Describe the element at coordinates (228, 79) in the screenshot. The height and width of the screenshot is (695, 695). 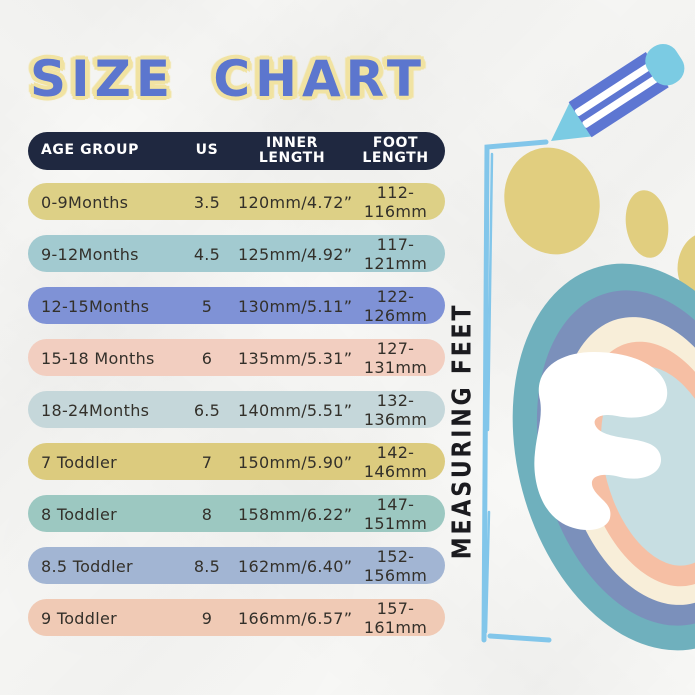
I see `page-title: SIZE CHART` at that location.